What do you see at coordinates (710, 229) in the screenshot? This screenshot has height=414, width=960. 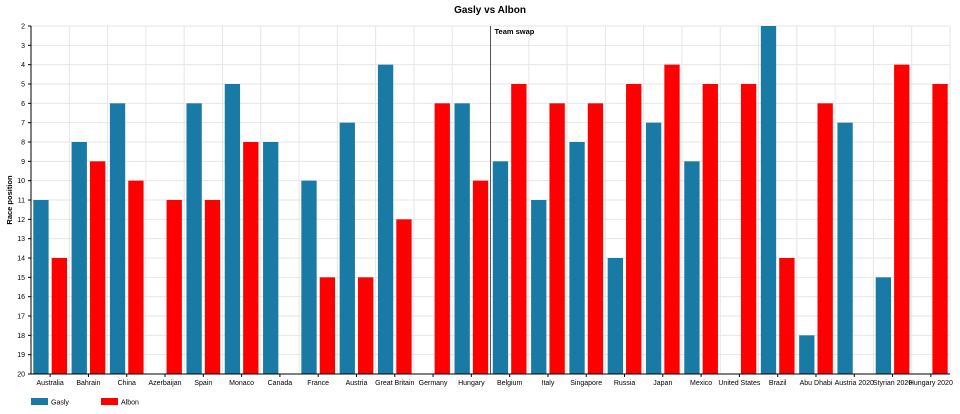 I see `bar-albon-mexico` at bounding box center [710, 229].